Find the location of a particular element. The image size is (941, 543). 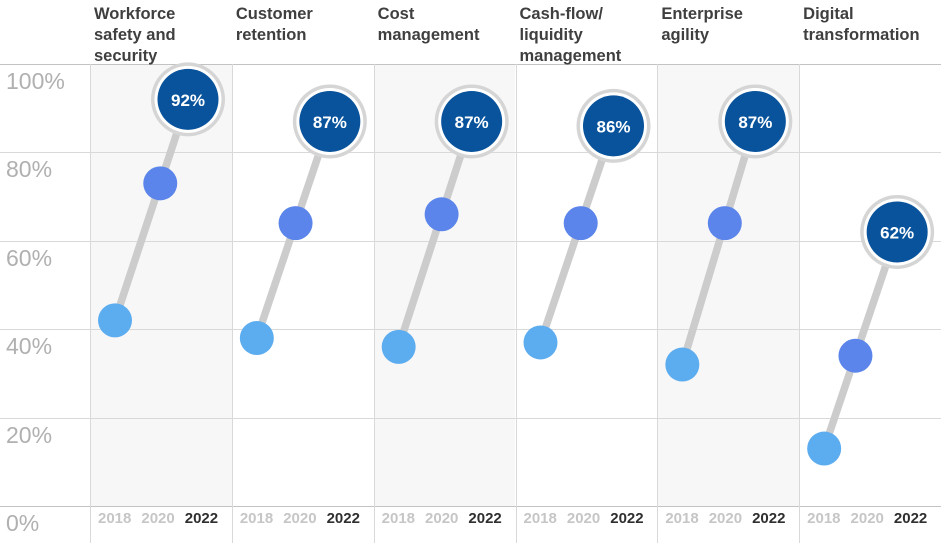

category-label: Cost management is located at coordinates (428, 25).